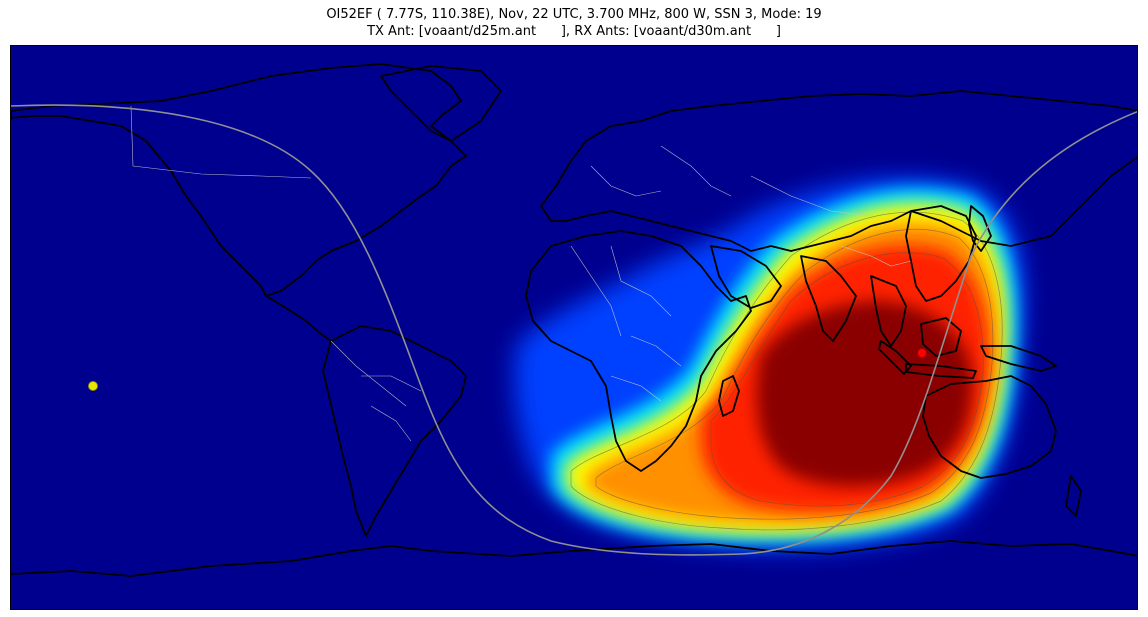 Image resolution: width=1148 pixels, height=617 pixels. I want to click on subsolar-point-marker, so click(93, 386).